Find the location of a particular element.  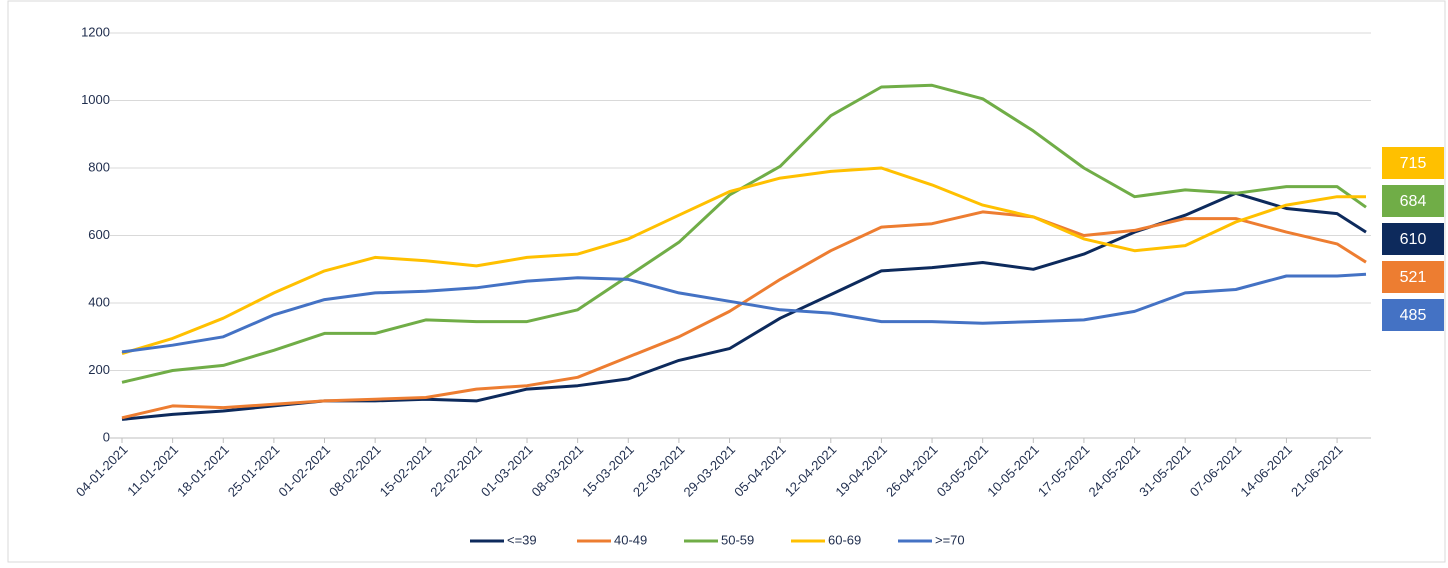

end-value-label: 610 is located at coordinates (1413, 239).